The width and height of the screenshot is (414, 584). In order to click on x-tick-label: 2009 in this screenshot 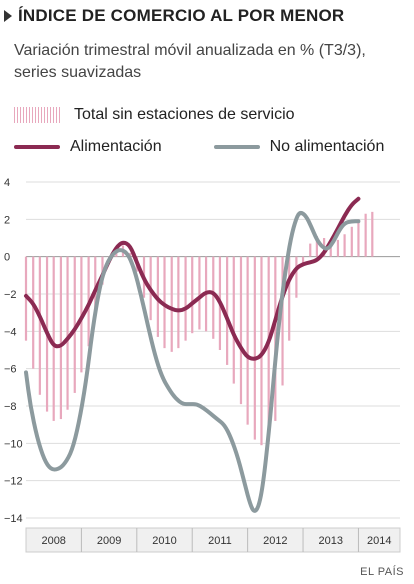, I will do `click(109, 541)`.